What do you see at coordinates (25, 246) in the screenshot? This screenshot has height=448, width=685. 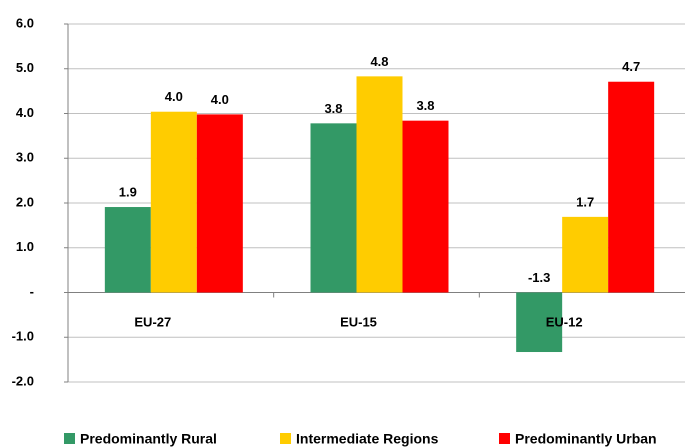 I see `y-tick-label: 1.0` at bounding box center [25, 246].